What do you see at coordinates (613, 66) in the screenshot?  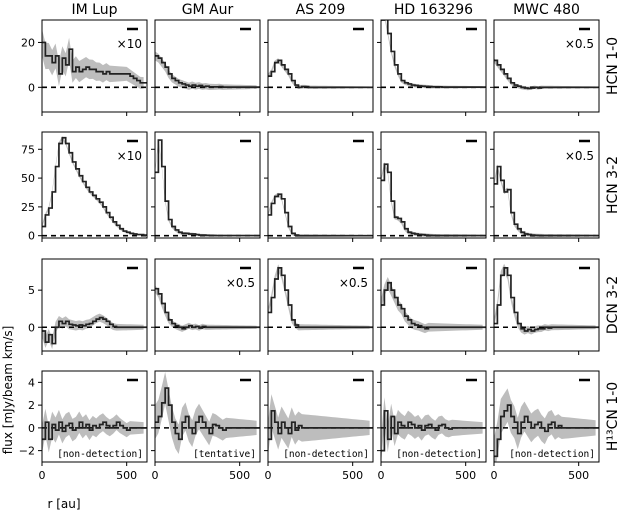 I see `row-label: HCN 1-0` at bounding box center [613, 66].